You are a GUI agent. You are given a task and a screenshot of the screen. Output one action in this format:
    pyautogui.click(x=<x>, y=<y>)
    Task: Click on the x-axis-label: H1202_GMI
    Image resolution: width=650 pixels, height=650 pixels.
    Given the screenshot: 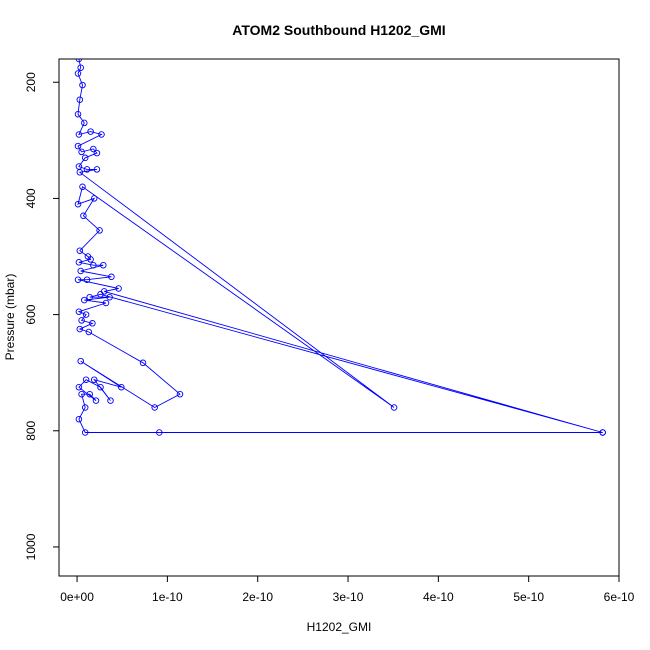 What is the action you would take?
    pyautogui.click(x=339, y=627)
    